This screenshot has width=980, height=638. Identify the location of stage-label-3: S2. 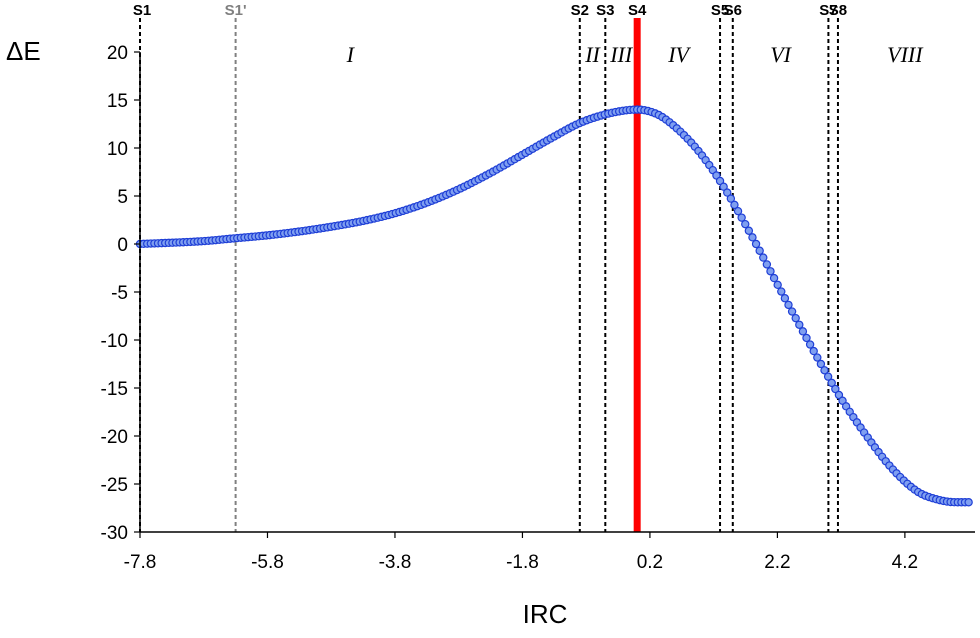
(580, 10).